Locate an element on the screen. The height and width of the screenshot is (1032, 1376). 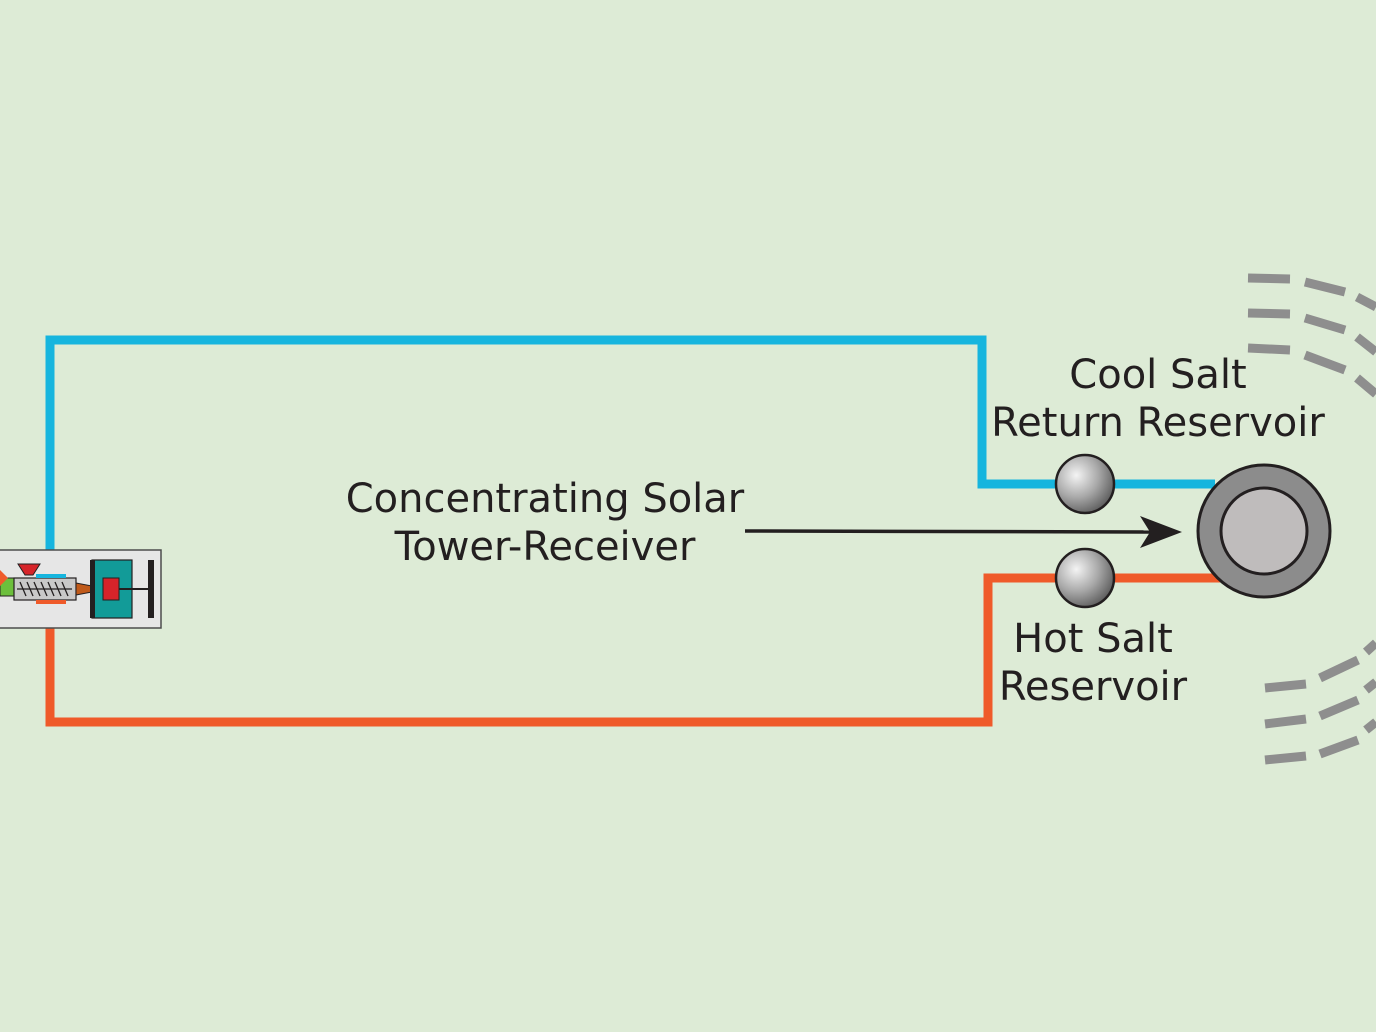
hot-reservoir-label-line2: Reservoir is located at coordinates (1093, 687).